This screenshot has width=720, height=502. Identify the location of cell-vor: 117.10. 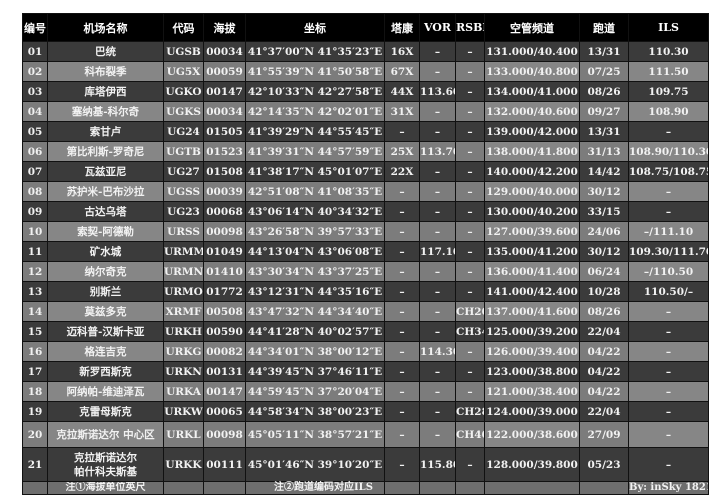
(437, 251).